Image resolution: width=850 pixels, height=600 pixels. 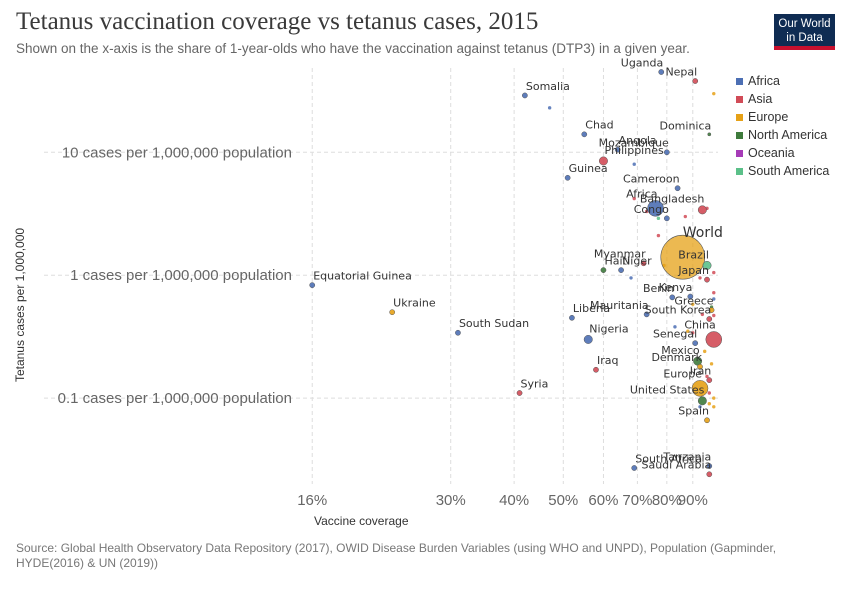 What do you see at coordinates (700, 366) in the screenshot?
I see `data-point-denmark` at bounding box center [700, 366].